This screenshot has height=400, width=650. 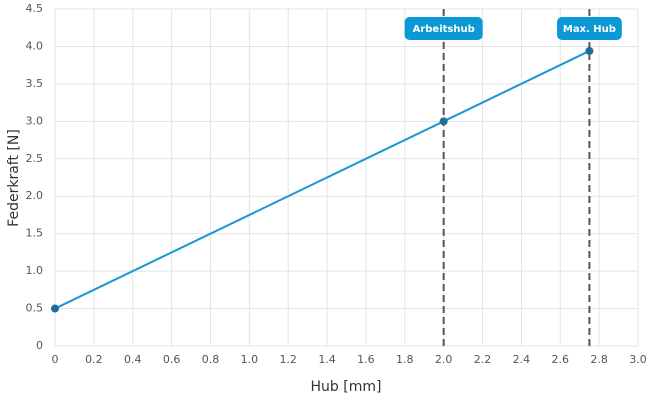 What do you see at coordinates (172, 359) in the screenshot?
I see `x-tick-label: 0.6` at bounding box center [172, 359].